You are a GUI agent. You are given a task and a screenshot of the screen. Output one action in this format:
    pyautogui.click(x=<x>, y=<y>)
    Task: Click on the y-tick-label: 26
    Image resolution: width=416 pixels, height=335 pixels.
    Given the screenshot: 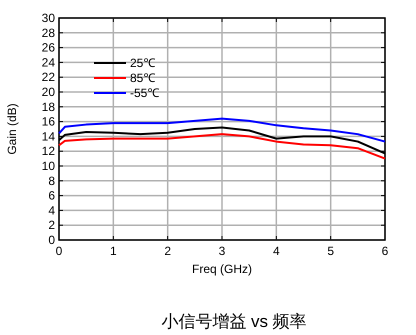 What is the action you would take?
    pyautogui.click(x=49, y=47)
    